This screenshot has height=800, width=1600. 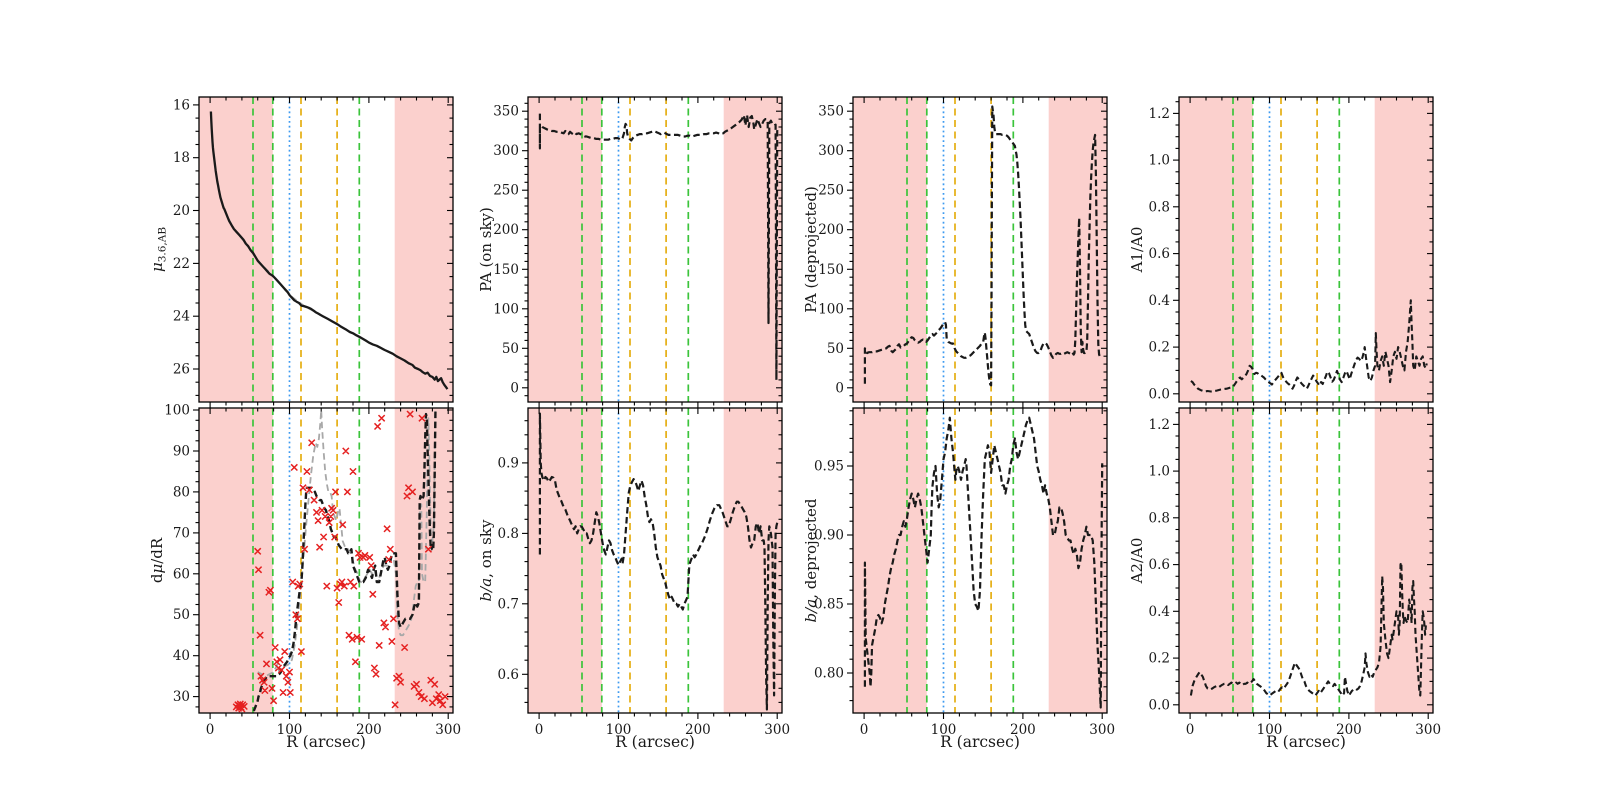 I want to click on dmudr-raw-scatter, so click(x=340, y=561).